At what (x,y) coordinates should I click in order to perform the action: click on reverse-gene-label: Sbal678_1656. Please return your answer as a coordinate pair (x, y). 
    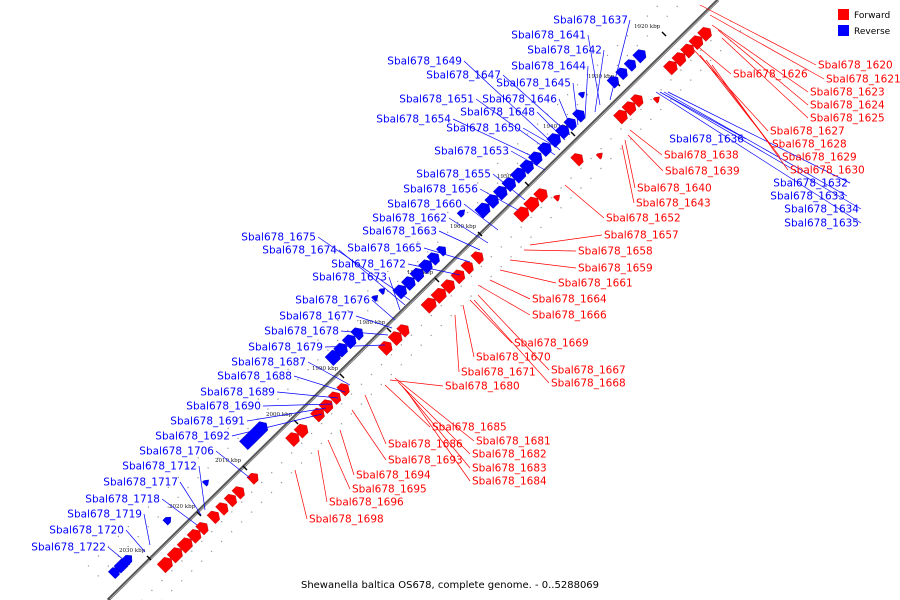
    Looking at the image, I should click on (440, 190).